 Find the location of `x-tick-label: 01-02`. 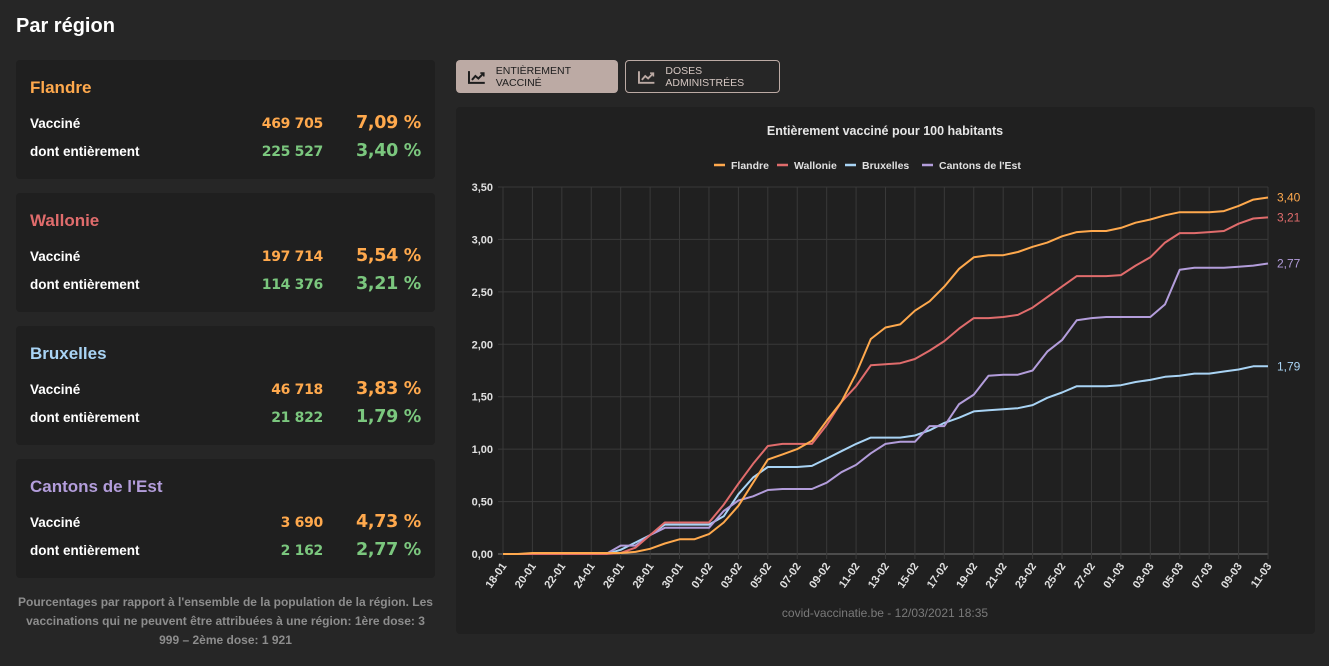

x-tick-label: 01-02 is located at coordinates (702, 576).